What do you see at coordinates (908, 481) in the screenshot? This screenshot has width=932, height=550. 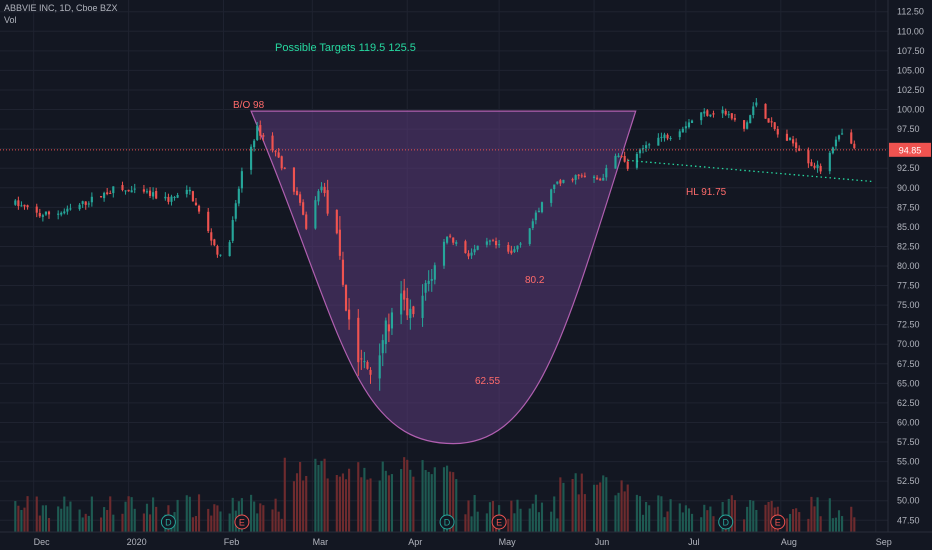 I see `y-tick-label: 52.50` at bounding box center [908, 481].